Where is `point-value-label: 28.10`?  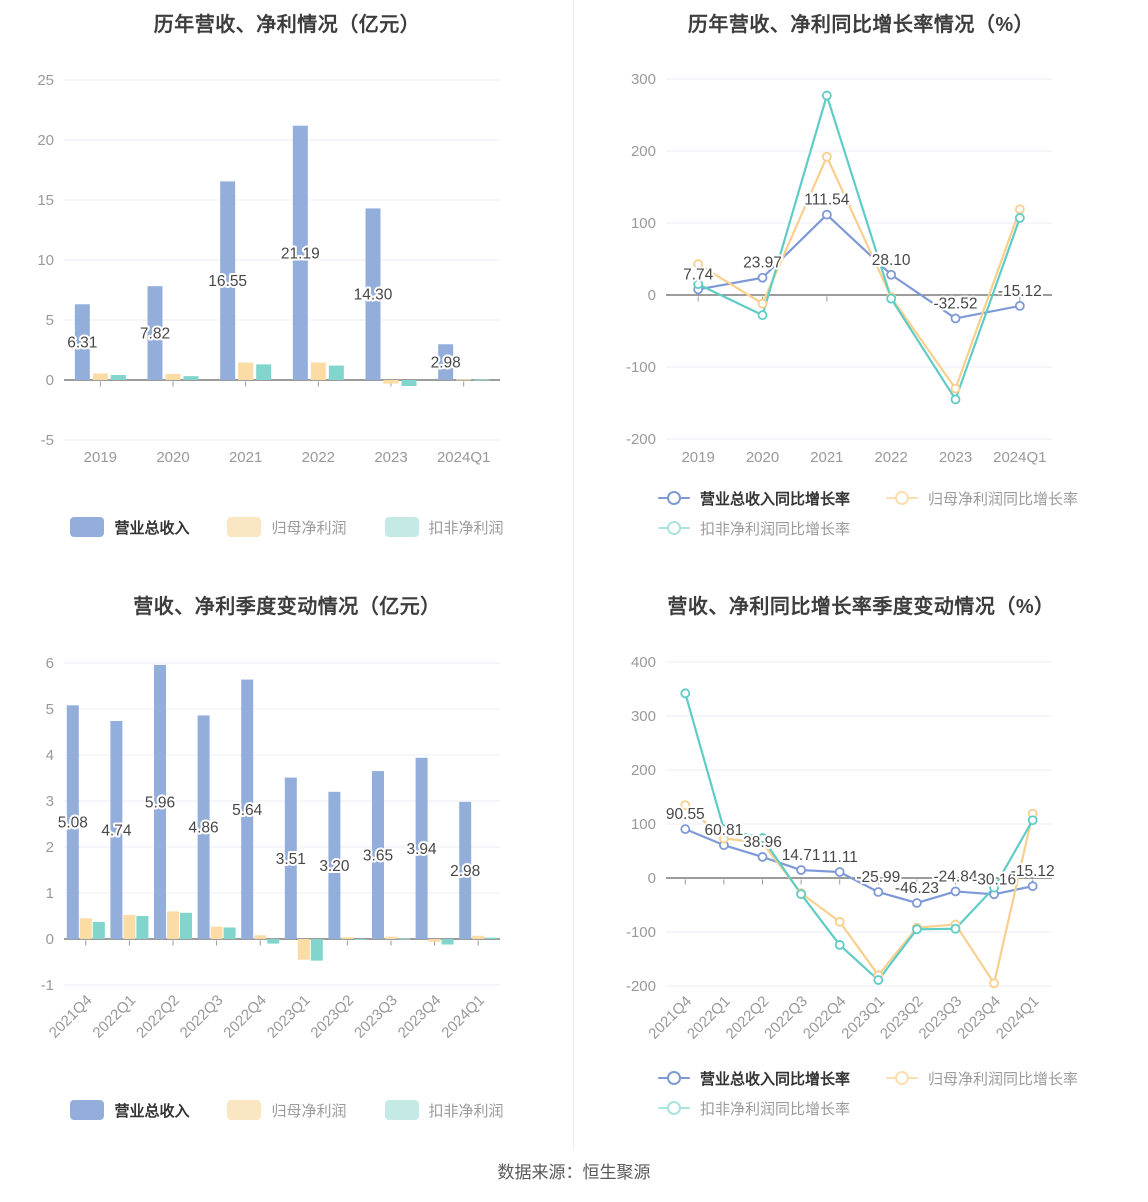
point-value-label: 28.10 is located at coordinates (891, 260).